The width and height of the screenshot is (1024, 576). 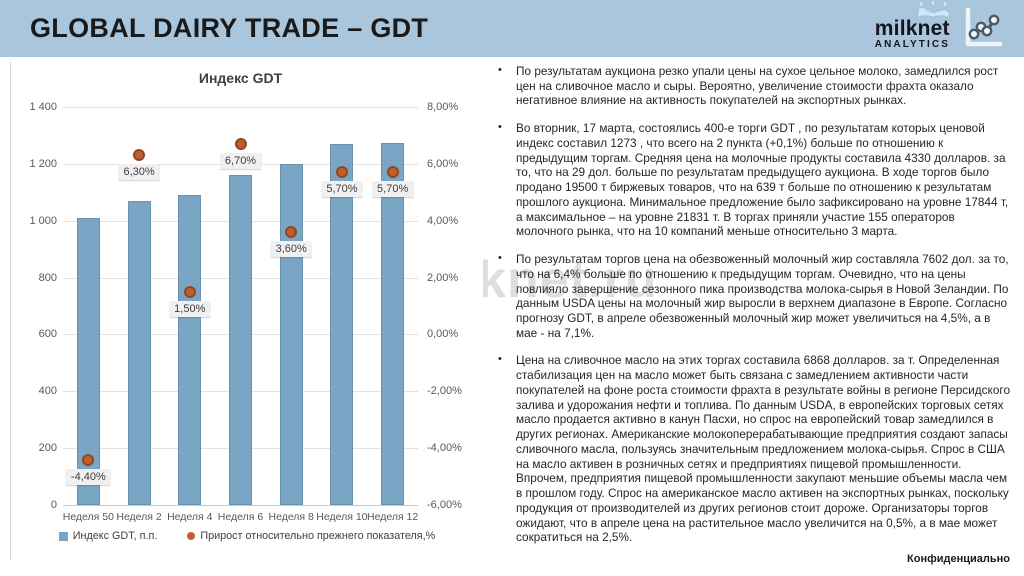 What do you see at coordinates (443, 334) in the screenshot?
I see `right-axis-tick: 0,00%` at bounding box center [443, 334].